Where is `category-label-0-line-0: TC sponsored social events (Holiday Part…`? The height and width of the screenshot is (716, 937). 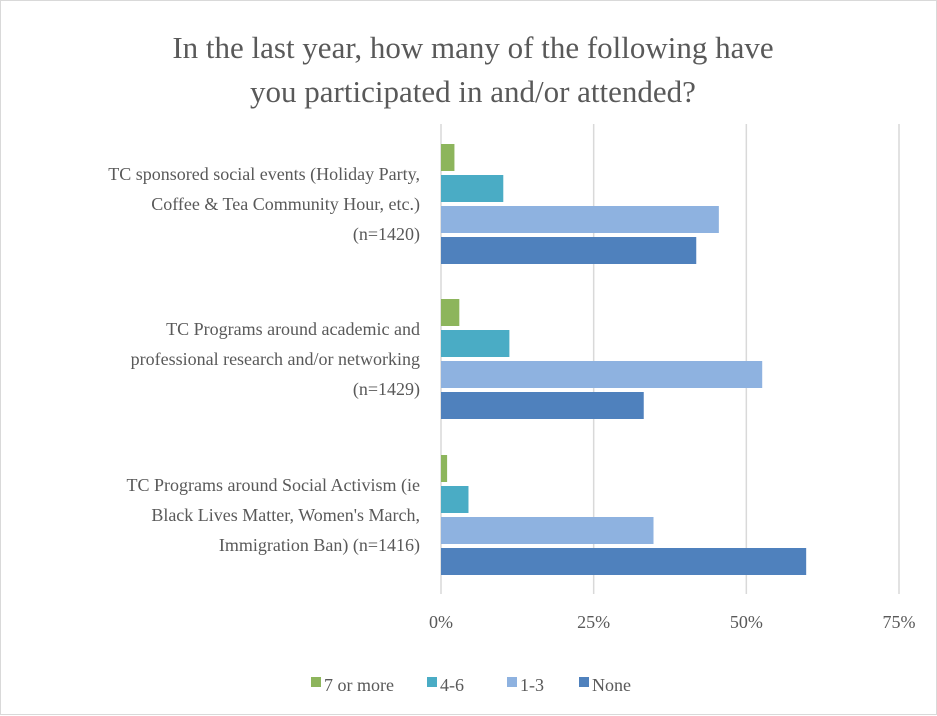 category-label-0-line-0: TC sponsored social events (Holiday Part… is located at coordinates (264, 174).